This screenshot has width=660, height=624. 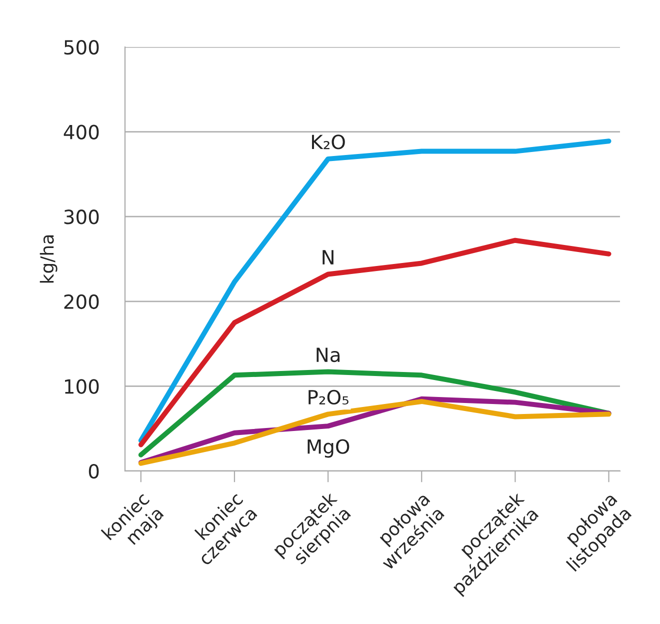 What do you see at coordinates (49, 259) in the screenshot?
I see `y-axis-title: kg/ha` at bounding box center [49, 259].